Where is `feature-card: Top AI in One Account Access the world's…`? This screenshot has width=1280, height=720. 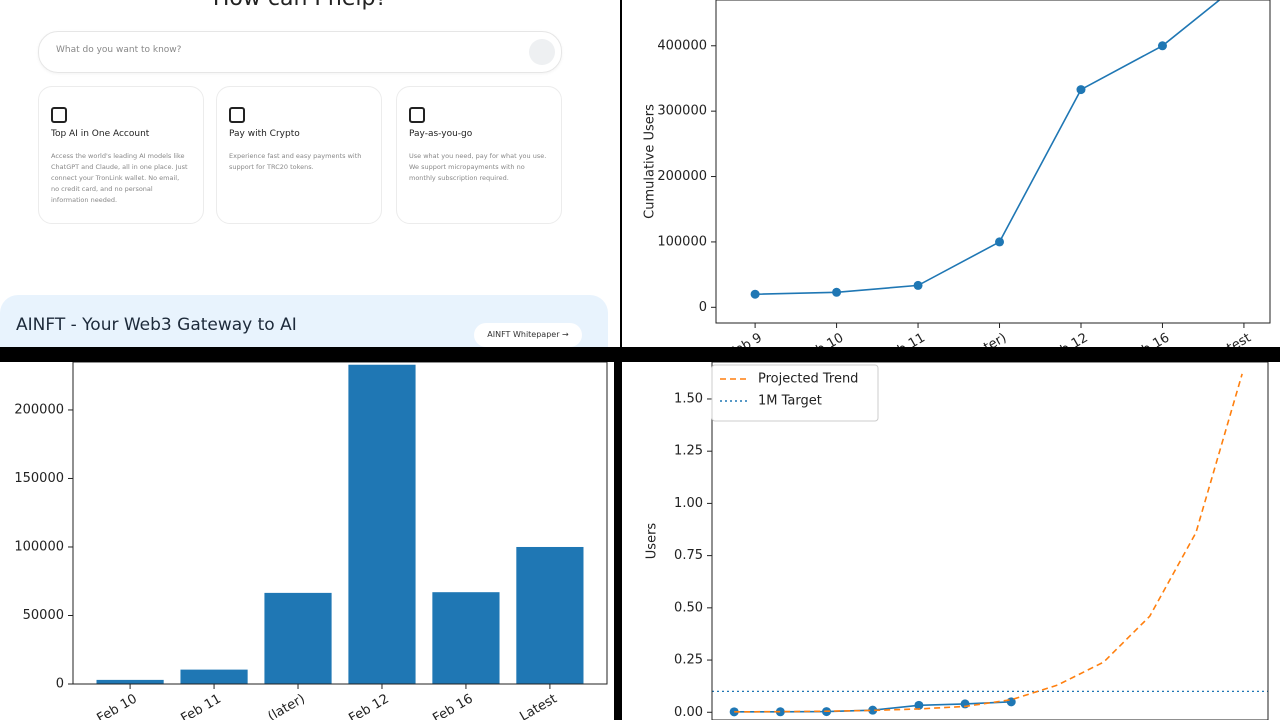 feature-card: Top AI in One Account Access the world's… is located at coordinates (121, 155).